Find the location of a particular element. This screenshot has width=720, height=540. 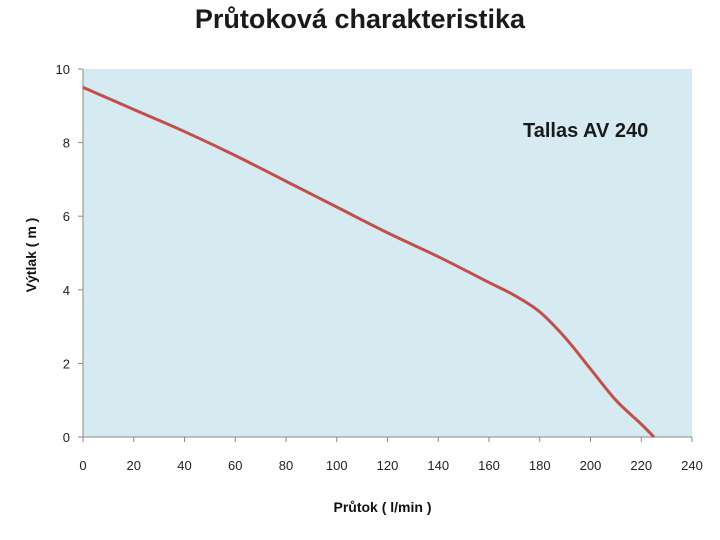

x-tick-label: 60 is located at coordinates (235, 465).